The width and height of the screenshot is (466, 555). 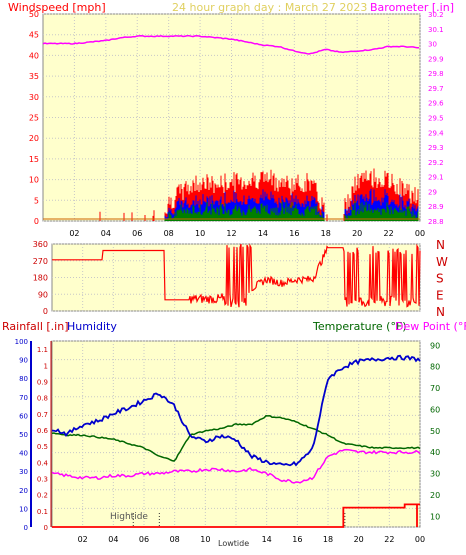 I want to click on panel2-direction-ticks: 360 270 180 90 0, so click(x=40, y=278).